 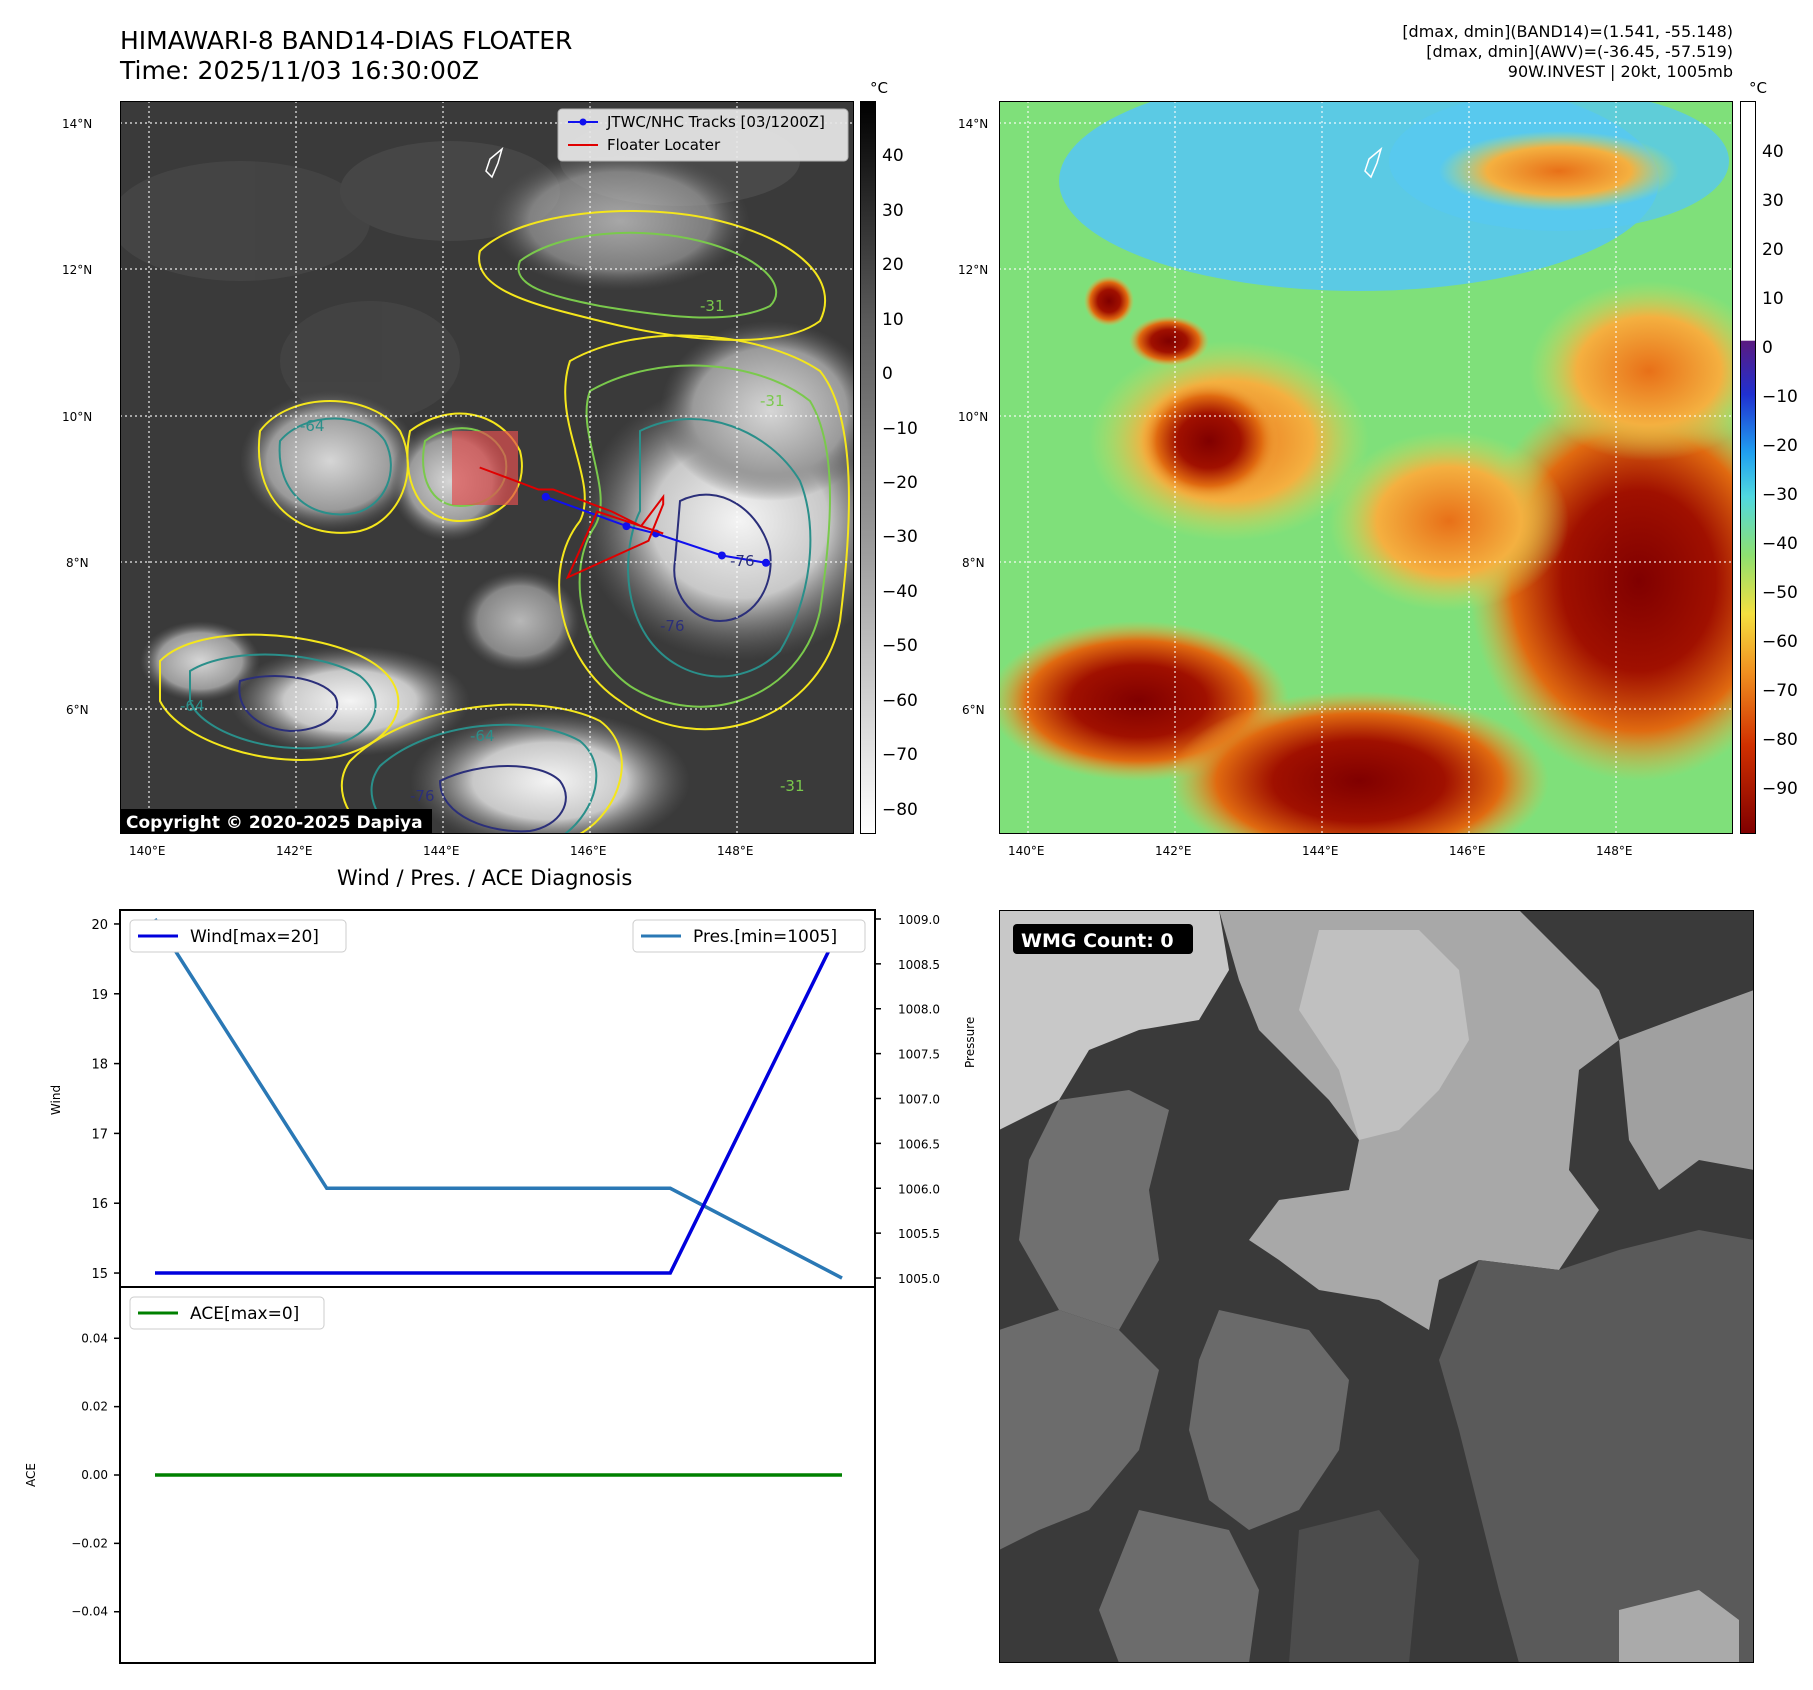 What do you see at coordinates (1780, 397) in the screenshot?
I see `awv-colorbar-tick: −10` at bounding box center [1780, 397].